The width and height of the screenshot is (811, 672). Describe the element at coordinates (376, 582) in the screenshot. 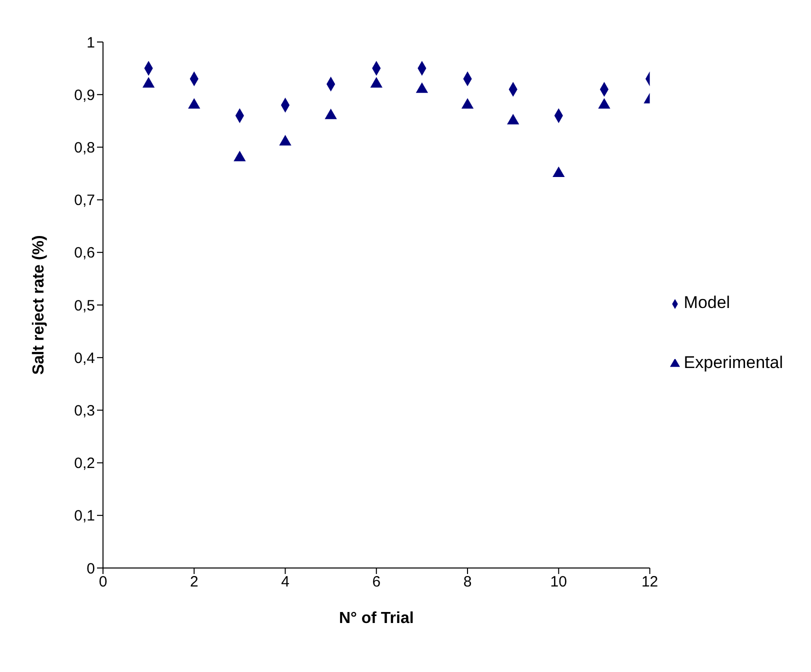

I see `x-tick-label: 6` at that location.